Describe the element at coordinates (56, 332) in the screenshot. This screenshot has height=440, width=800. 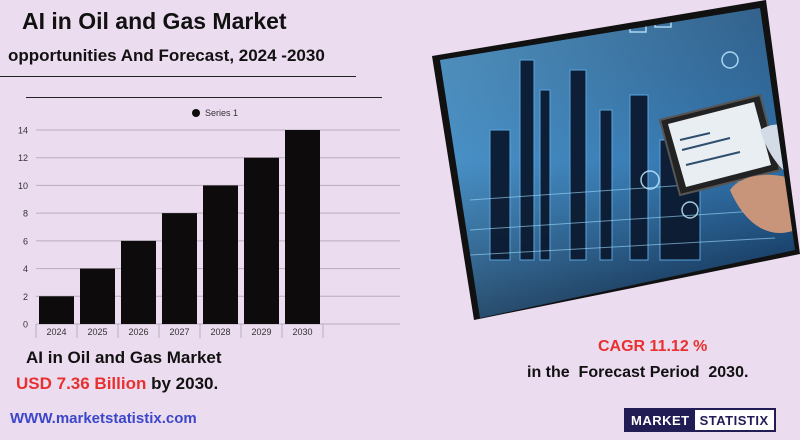
I see `x-tick-label: 2024` at that location.